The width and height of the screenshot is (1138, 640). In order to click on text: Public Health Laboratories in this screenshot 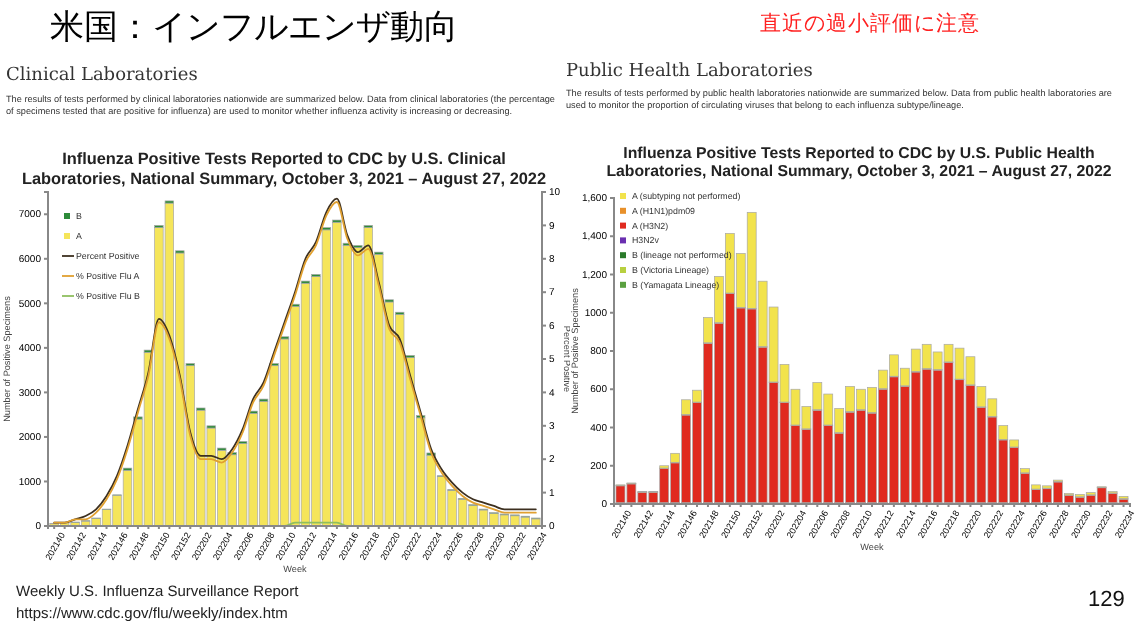, I will do `click(690, 73)`.